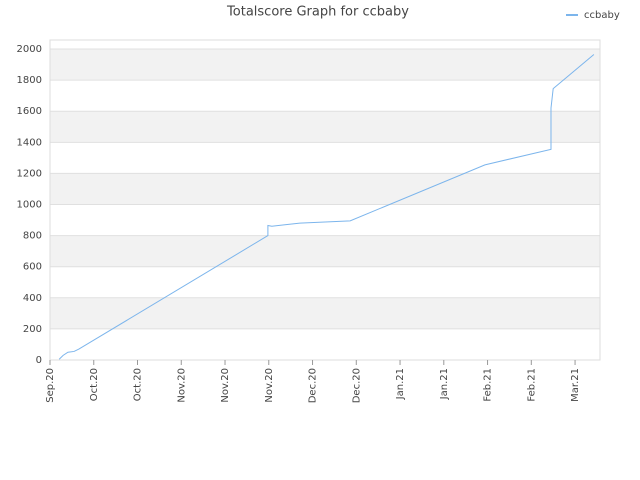 Image resolution: width=640 pixels, height=480 pixels. What do you see at coordinates (575, 385) in the screenshot?
I see `x-tick-label: Mar.21` at bounding box center [575, 385].